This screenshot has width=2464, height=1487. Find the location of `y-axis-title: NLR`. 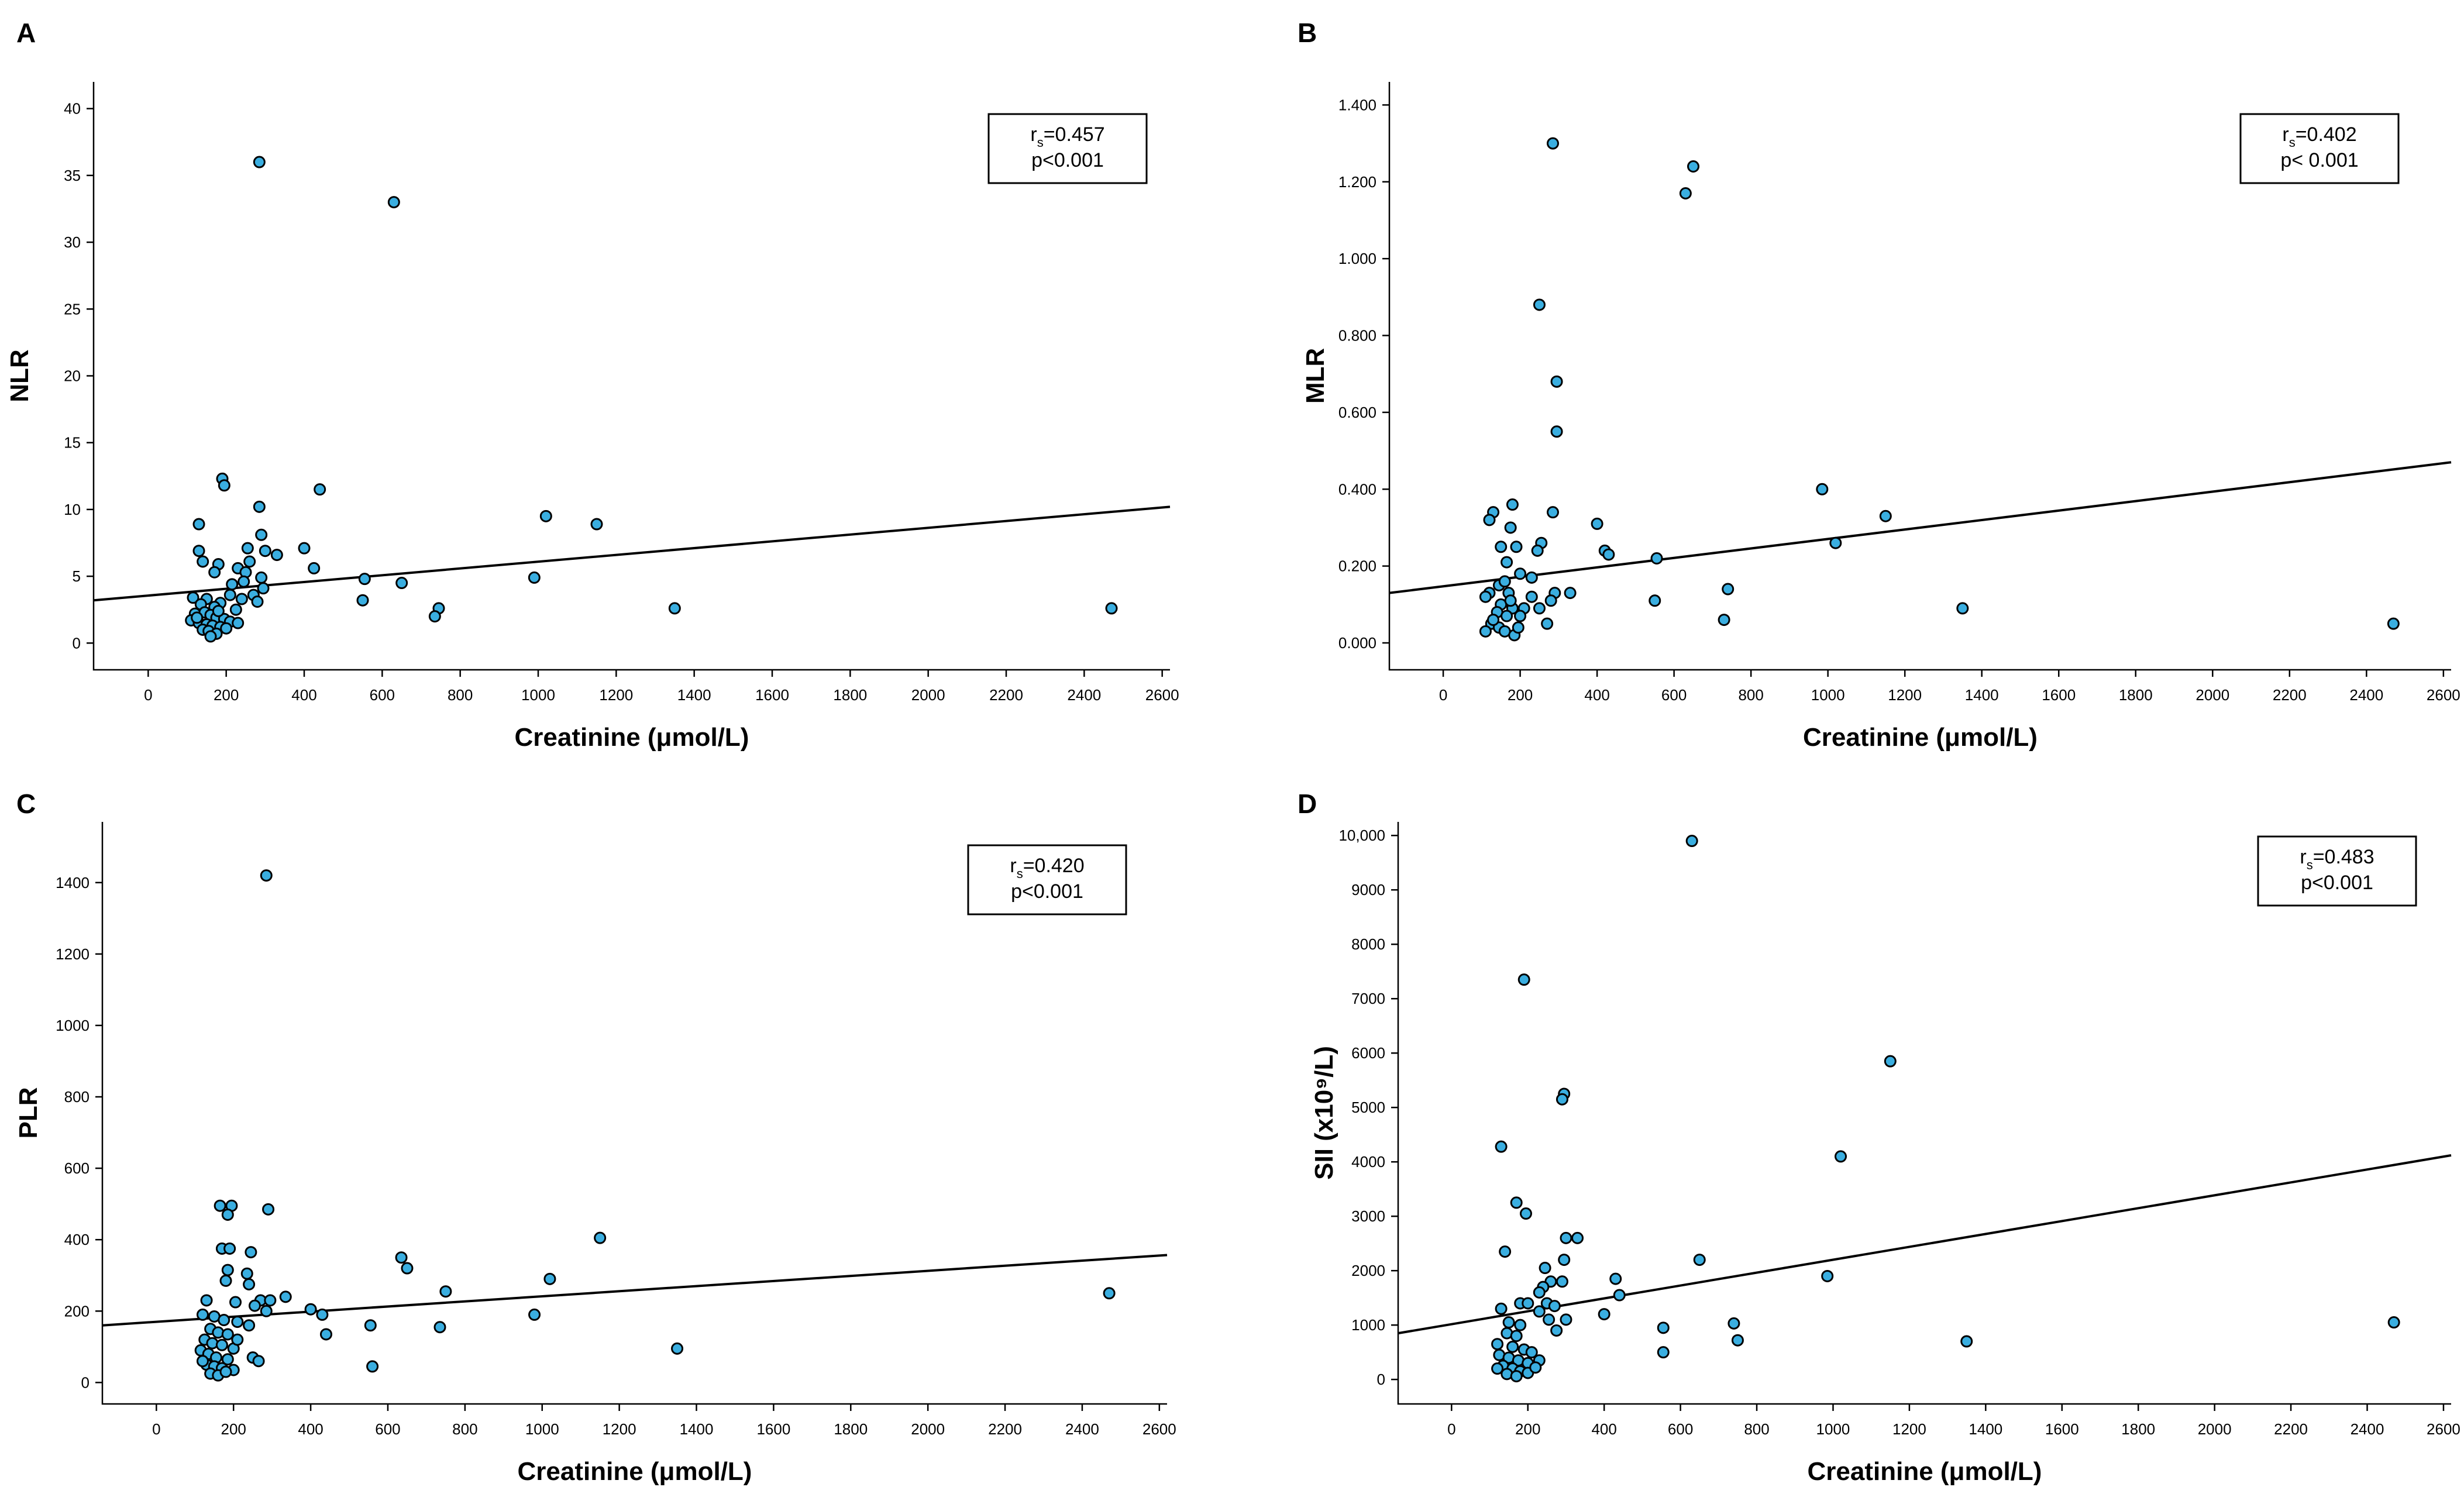

y-axis-title: NLR is located at coordinates (19, 375).